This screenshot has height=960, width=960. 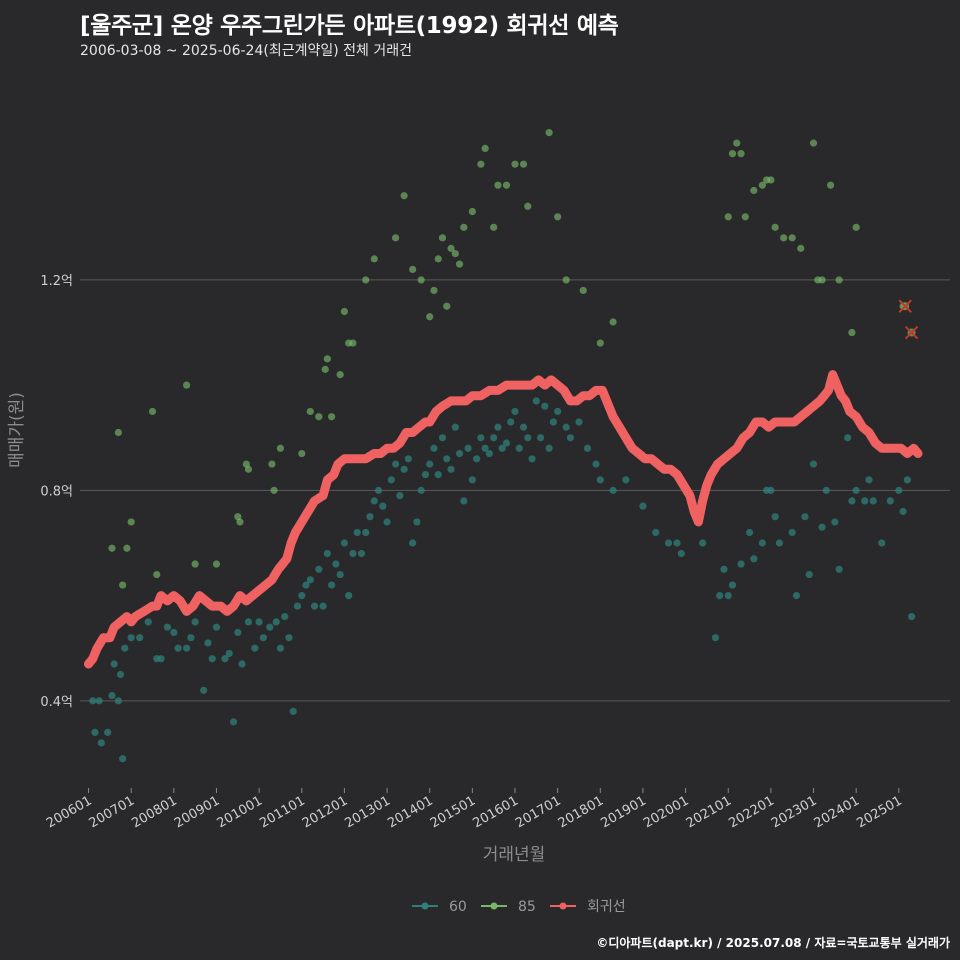 I want to click on x-tick-label: 202101, so click(x=709, y=812).